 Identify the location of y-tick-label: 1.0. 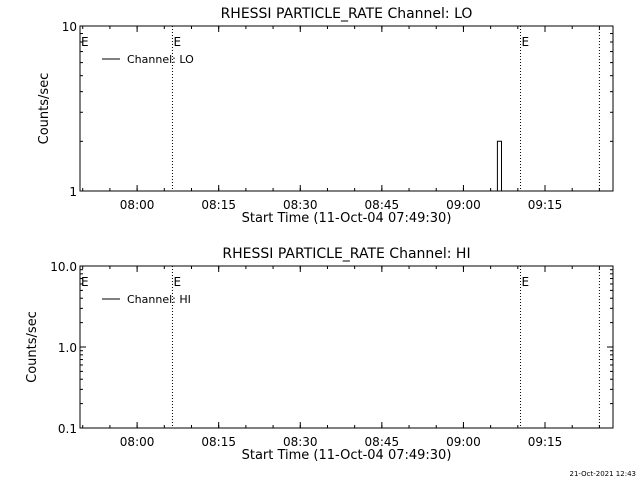
(67, 348).